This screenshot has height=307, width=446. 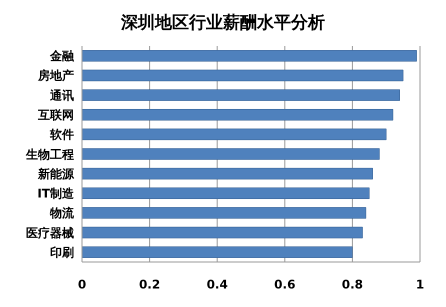 I want to click on y-tick-label: 物流, so click(x=62, y=213).